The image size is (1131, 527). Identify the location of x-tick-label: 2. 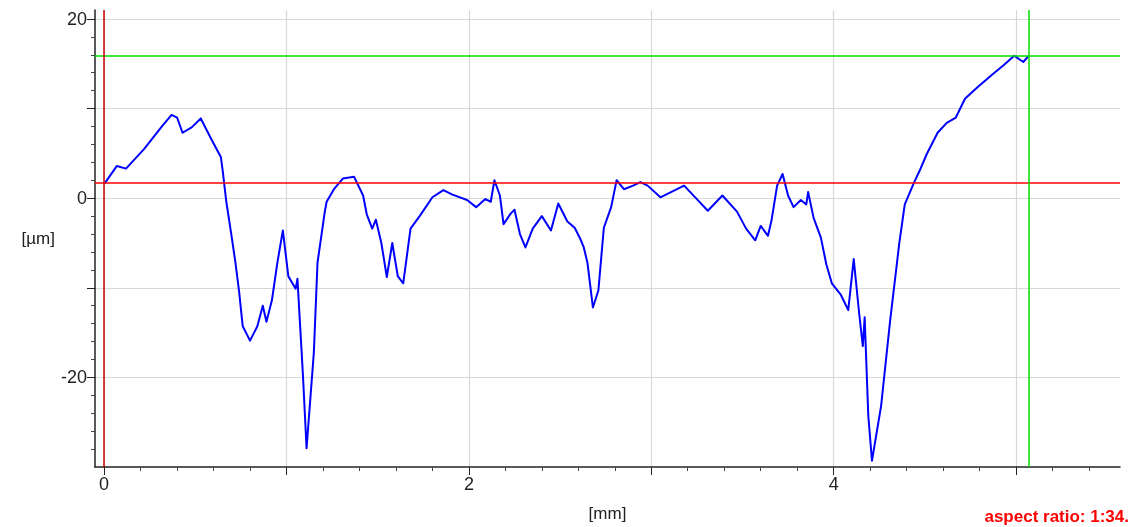
(468, 484).